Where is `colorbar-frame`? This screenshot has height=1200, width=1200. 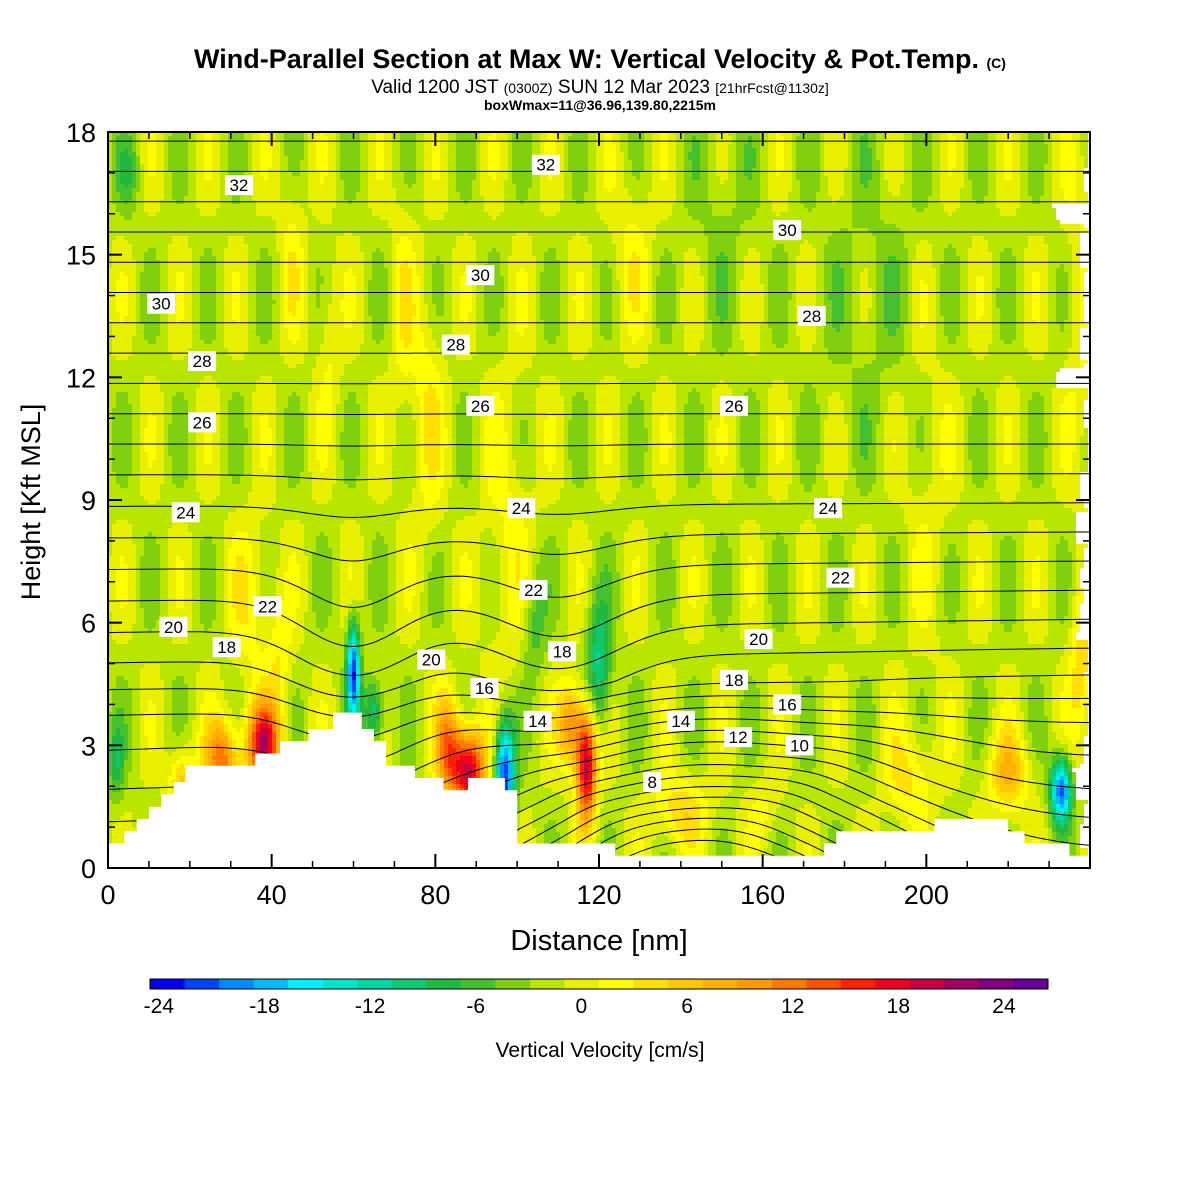
colorbar-frame is located at coordinates (599, 984).